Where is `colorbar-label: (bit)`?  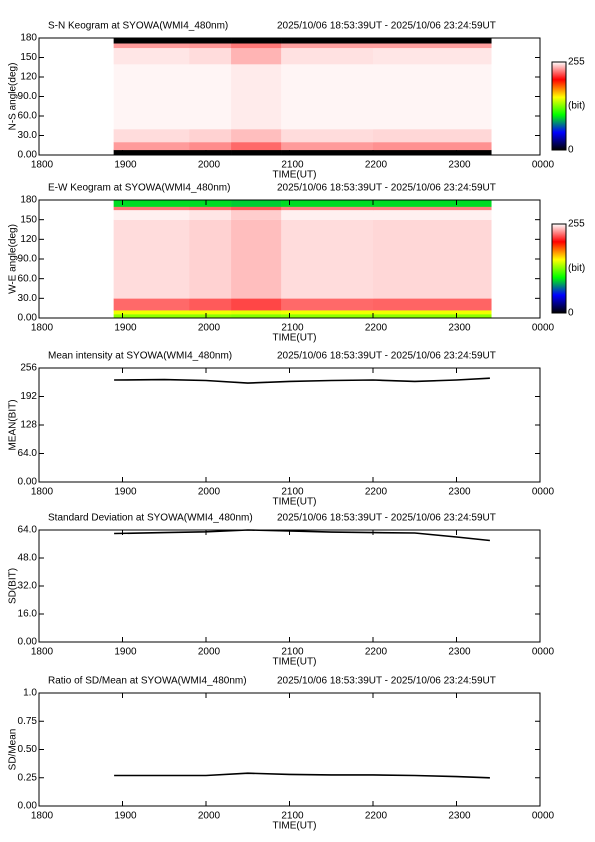
colorbar-label: (bit) is located at coordinates (576, 268).